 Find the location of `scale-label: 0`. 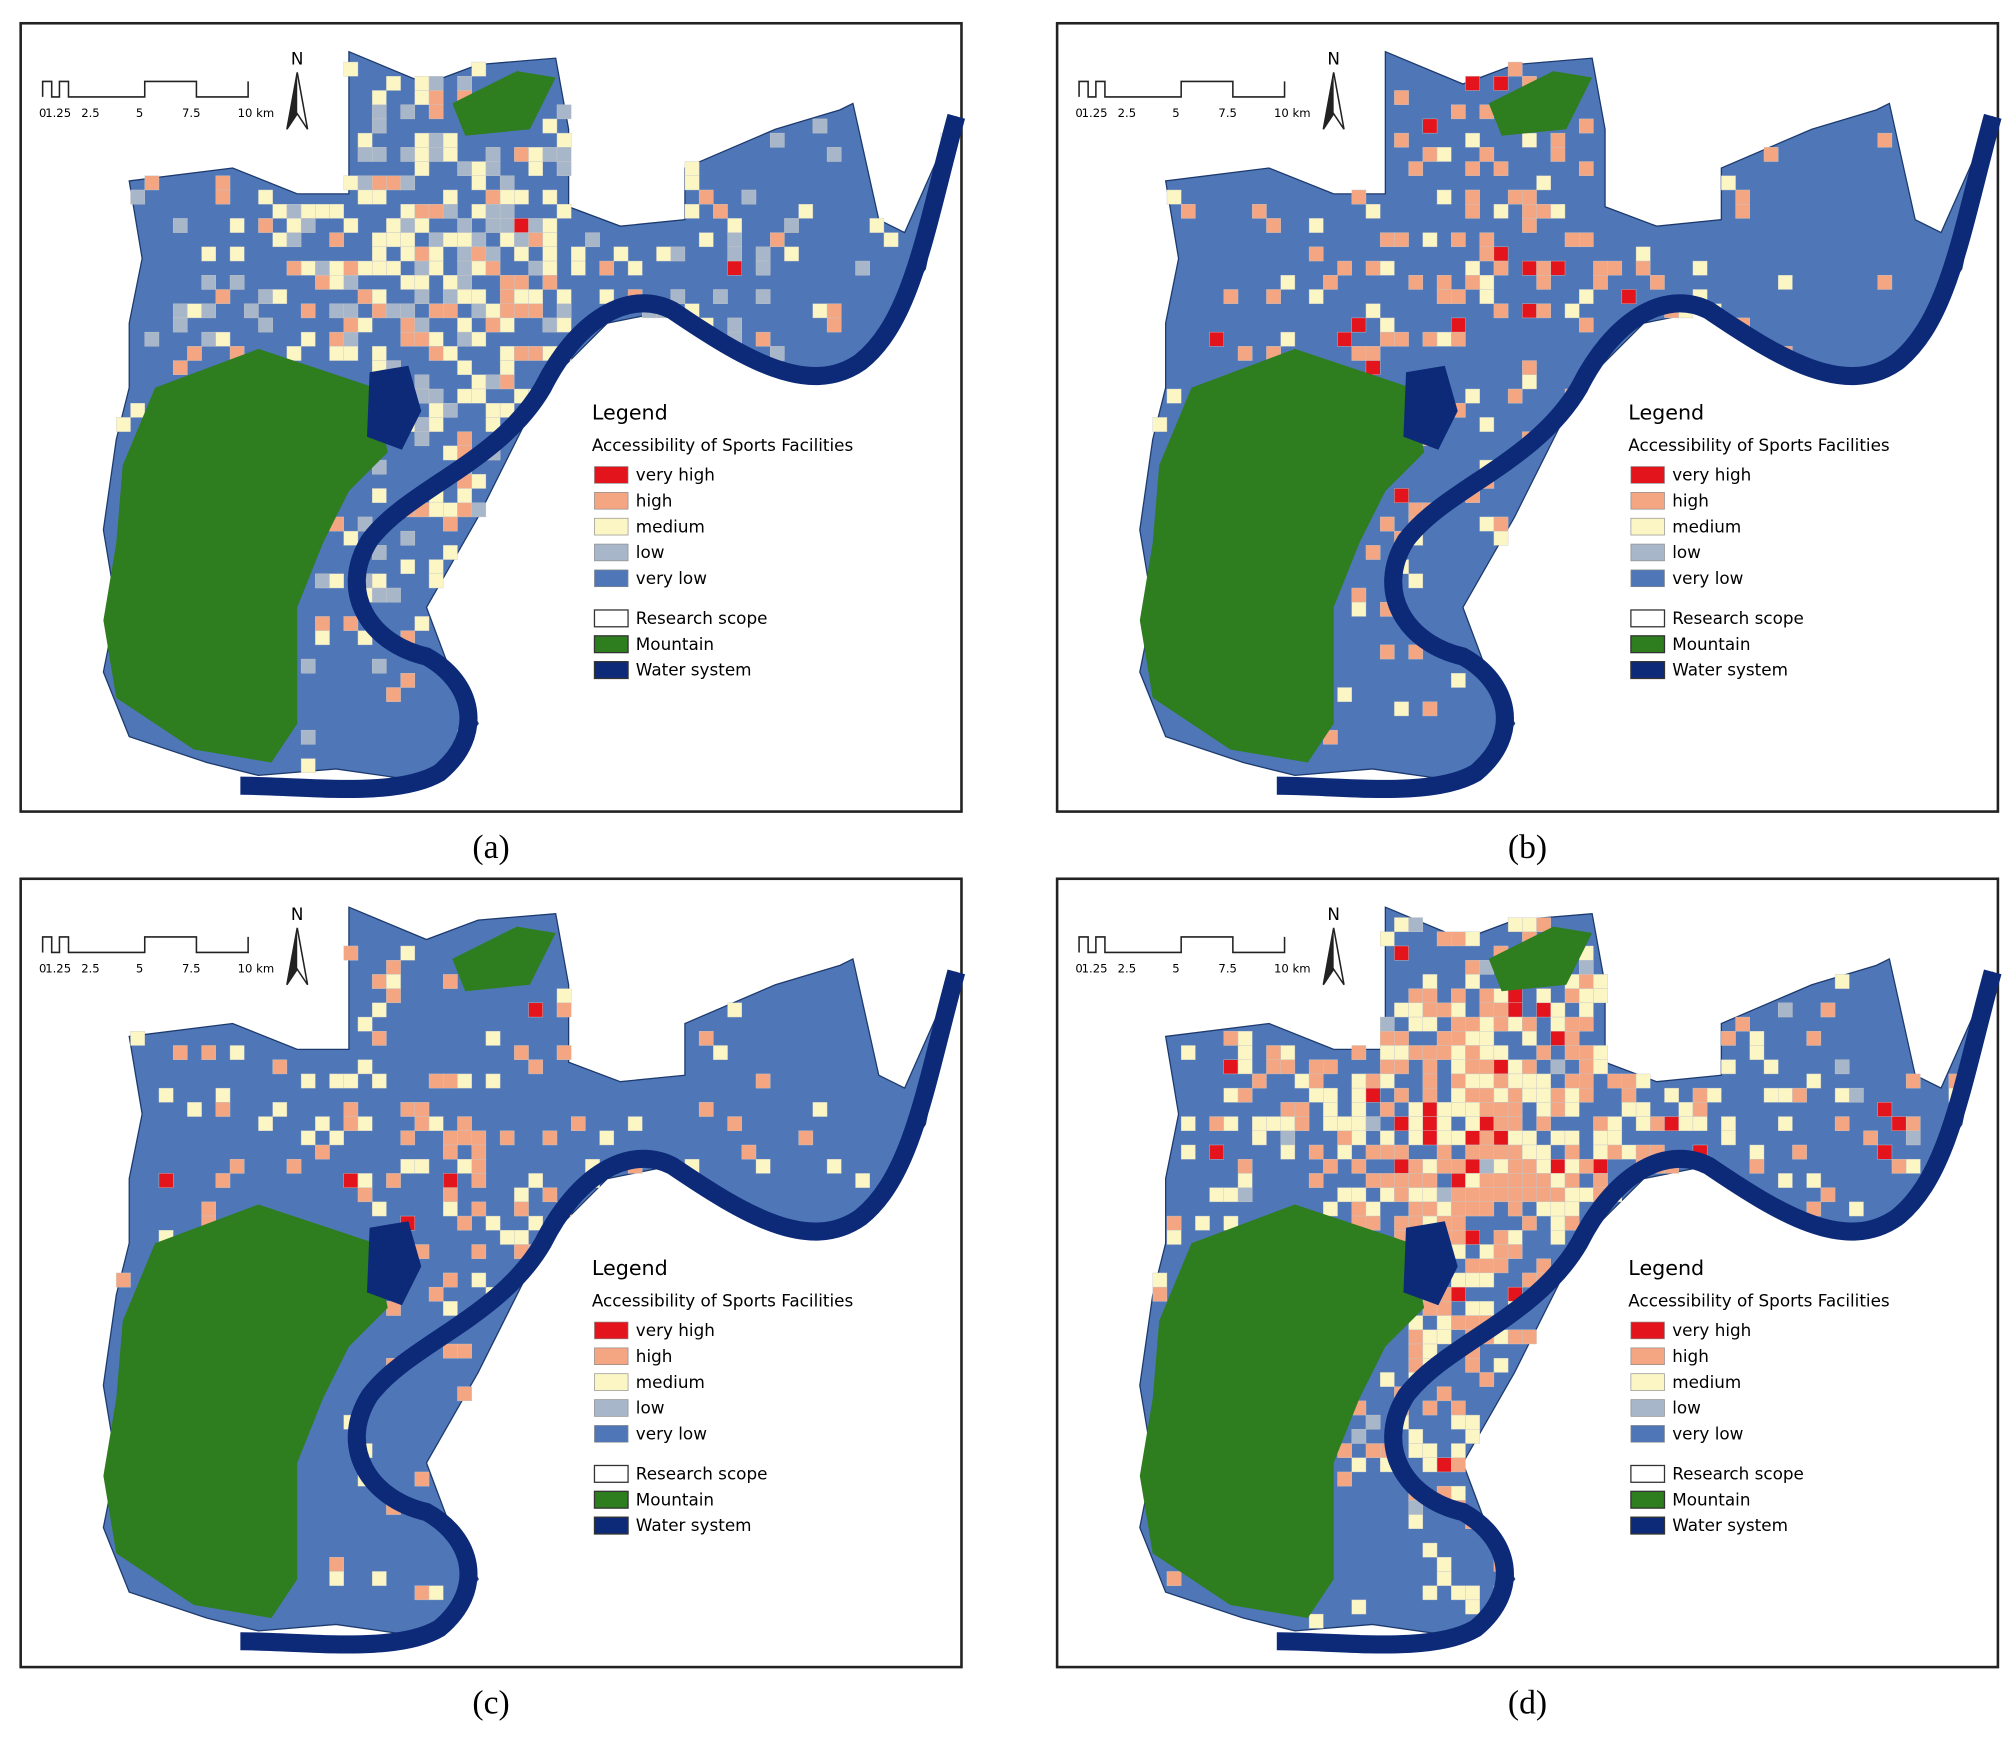

scale-label: 0 is located at coordinates (1078, 969).